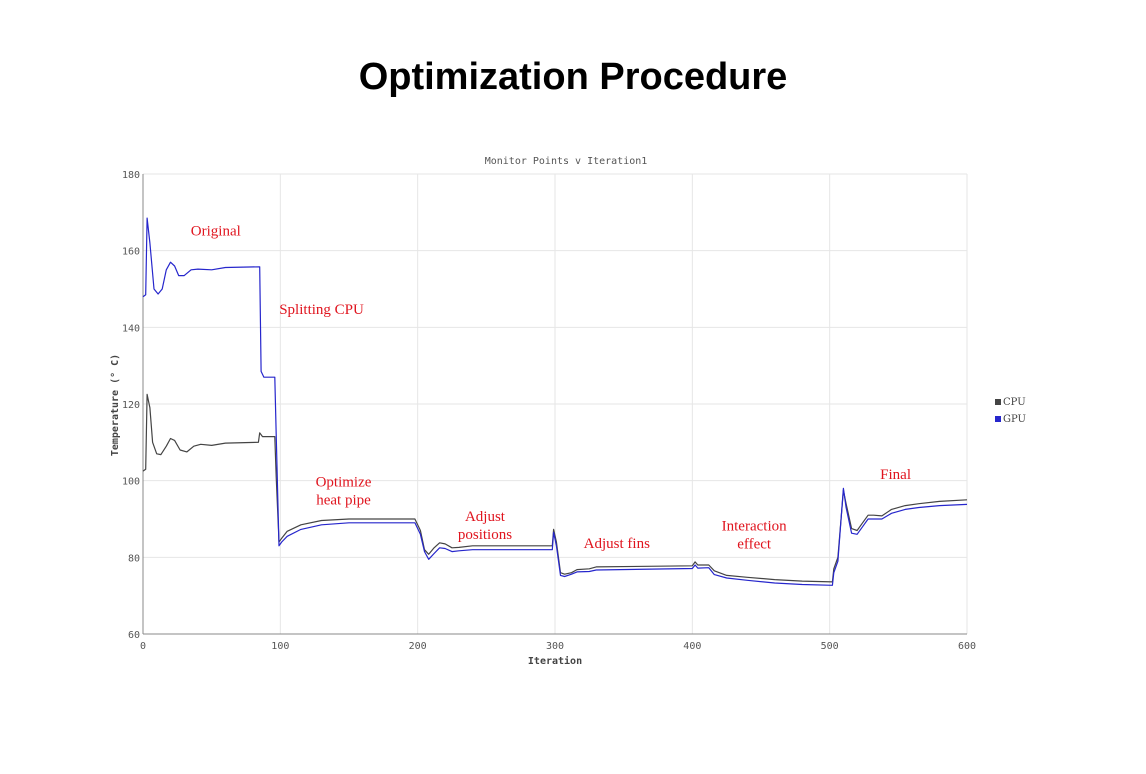  I want to click on x-tick-label: 200, so click(418, 646).